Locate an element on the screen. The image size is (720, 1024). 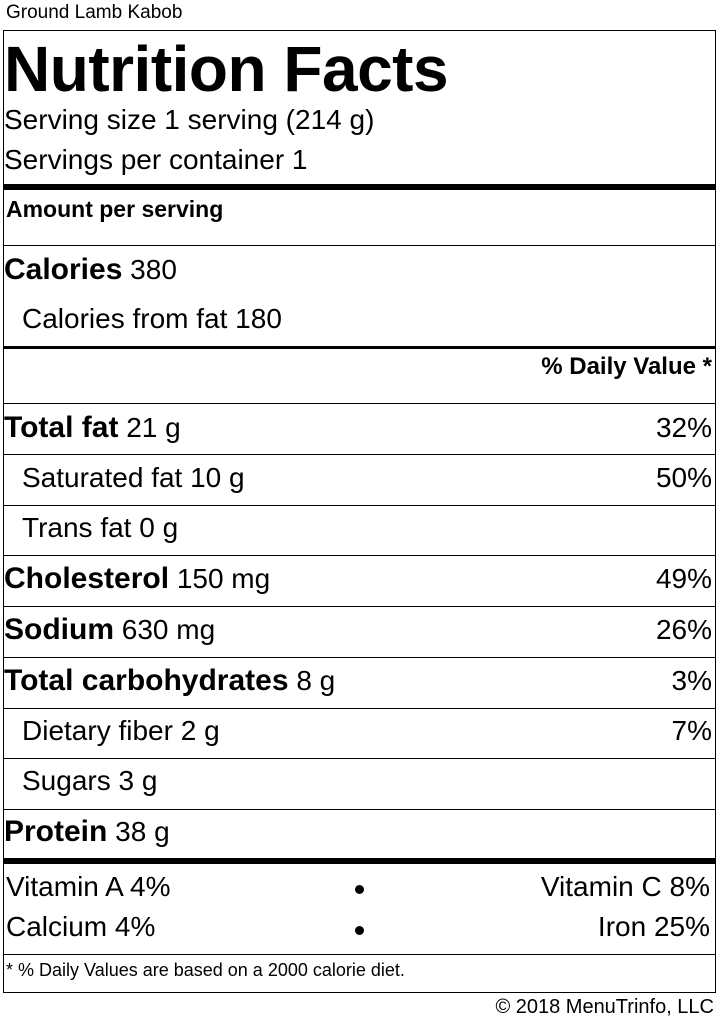
copyright: © 2018 MenuTrinfo, LLC is located at coordinates (604, 1007).